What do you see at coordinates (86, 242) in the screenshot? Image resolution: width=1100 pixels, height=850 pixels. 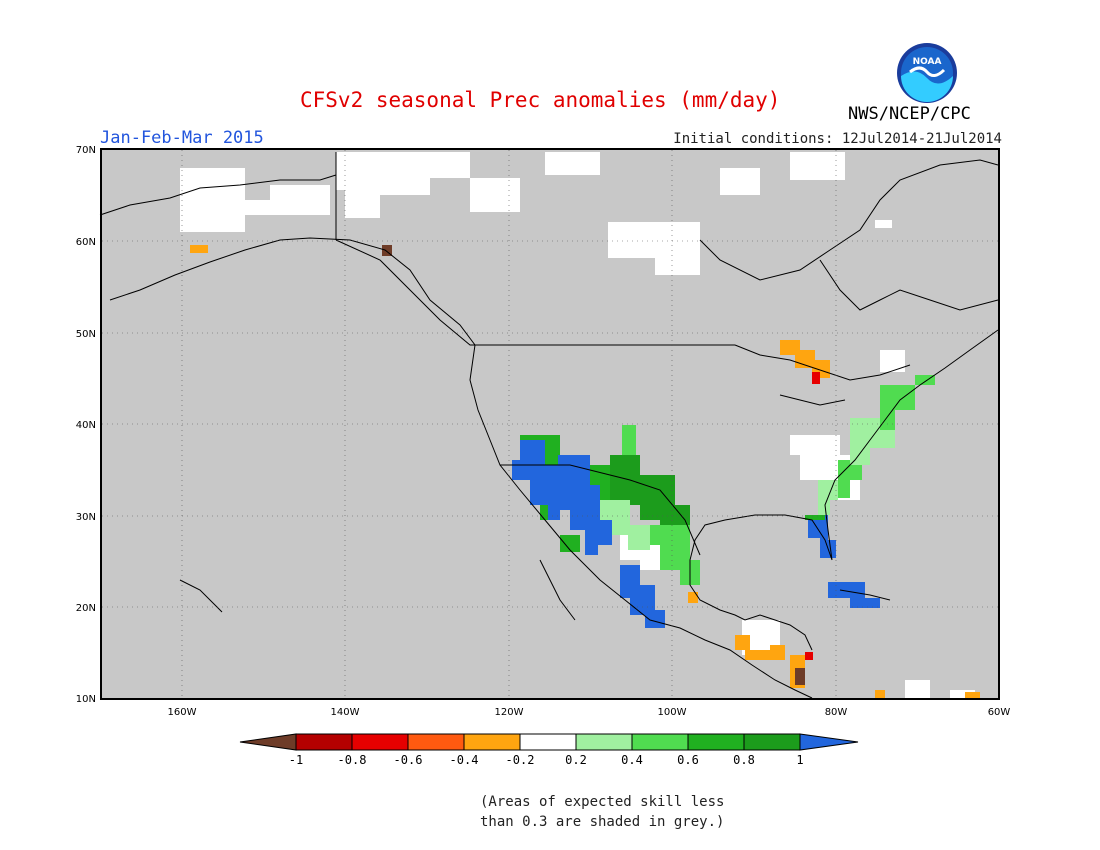 I see `lat-label: 60N` at bounding box center [86, 242].